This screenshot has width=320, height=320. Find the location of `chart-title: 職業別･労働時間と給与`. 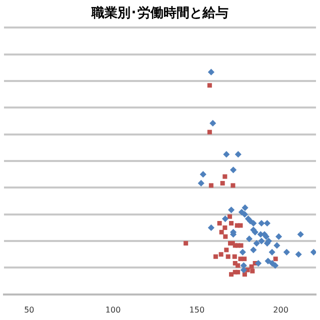

chart-title: 職業別･労働時間と給与 is located at coordinates (159, 13).